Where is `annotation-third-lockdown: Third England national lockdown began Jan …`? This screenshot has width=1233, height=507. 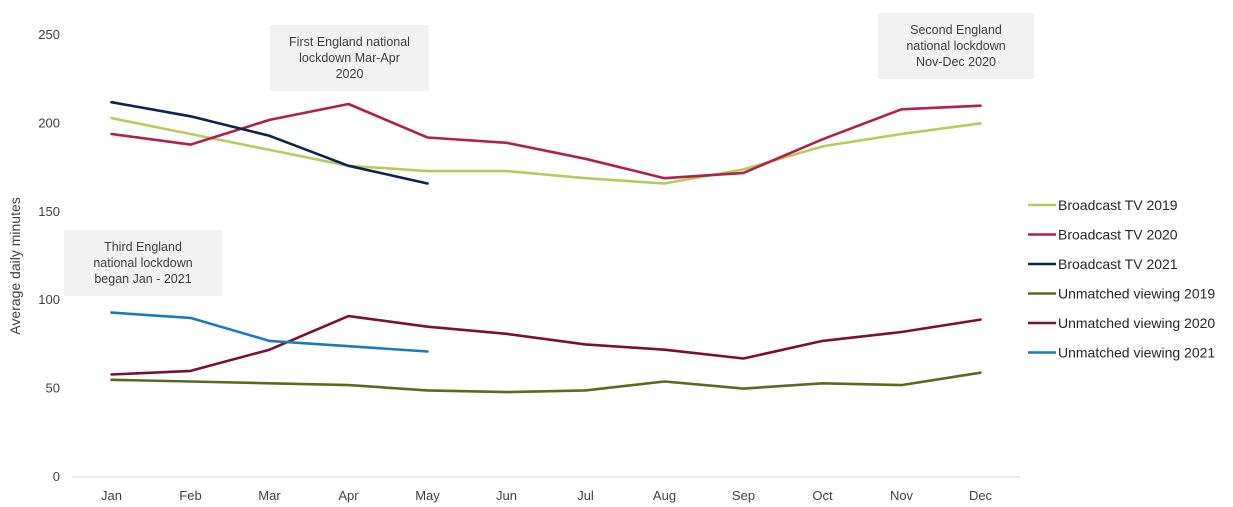
annotation-third-lockdown: Third England national lockdown began Jan … is located at coordinates (143, 263).